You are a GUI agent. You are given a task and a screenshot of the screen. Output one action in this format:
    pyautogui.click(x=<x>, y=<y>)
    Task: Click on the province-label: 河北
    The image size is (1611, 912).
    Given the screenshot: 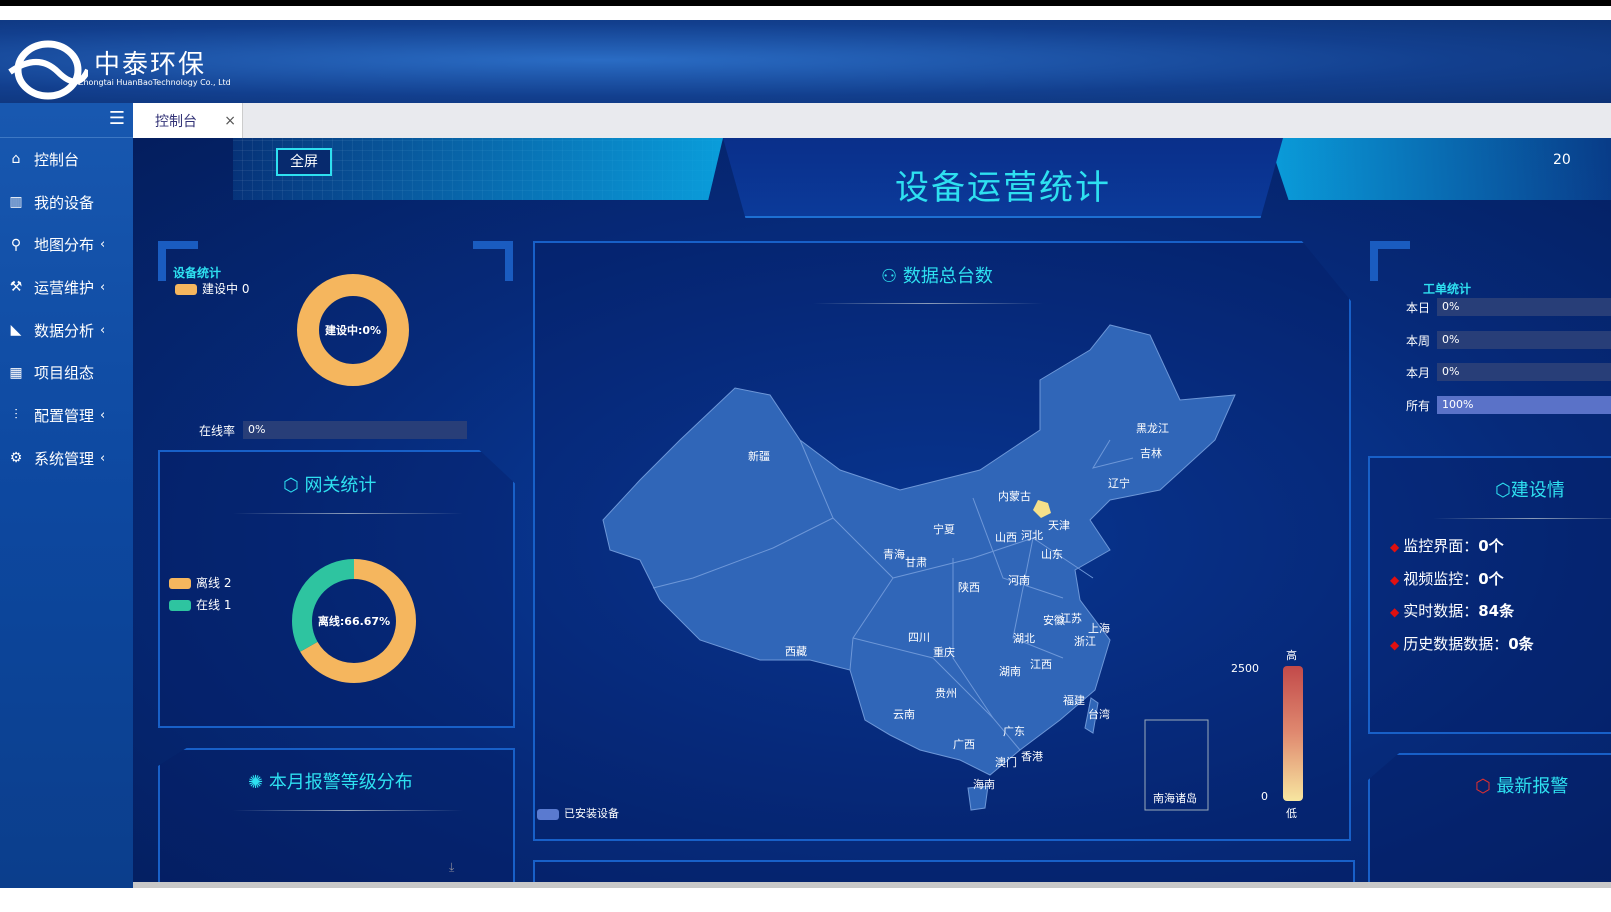 What is the action you would take?
    pyautogui.click(x=1032, y=535)
    